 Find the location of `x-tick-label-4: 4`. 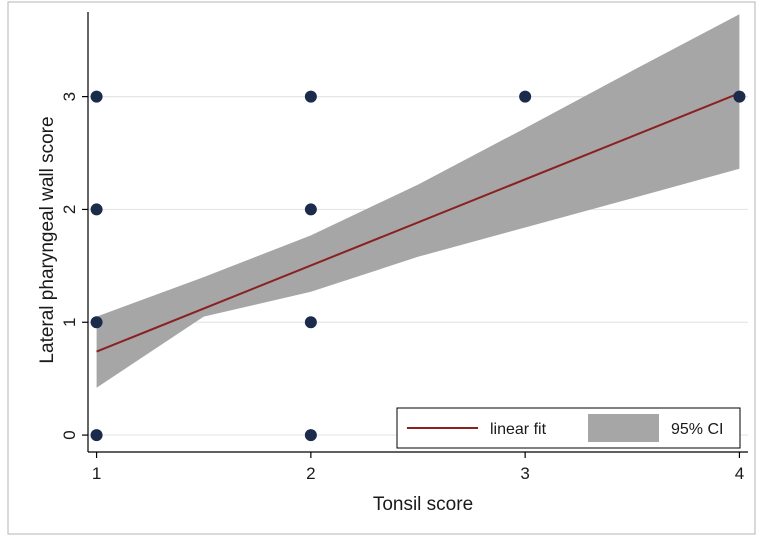

x-tick-label-4: 4 is located at coordinates (739, 473).